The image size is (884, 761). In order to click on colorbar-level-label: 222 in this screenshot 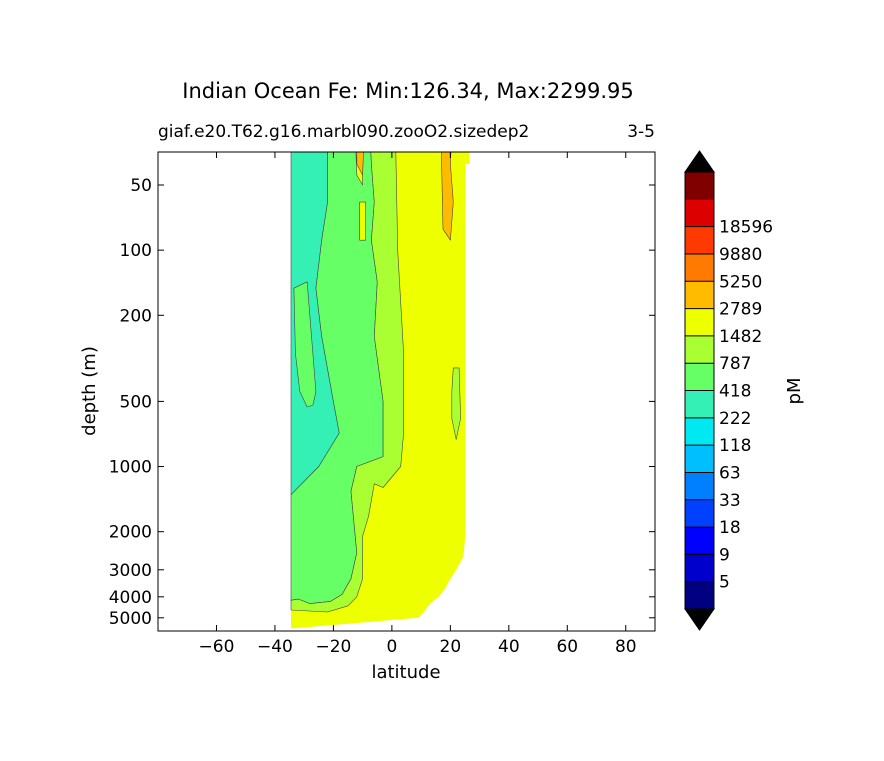, I will do `click(735, 419)`.